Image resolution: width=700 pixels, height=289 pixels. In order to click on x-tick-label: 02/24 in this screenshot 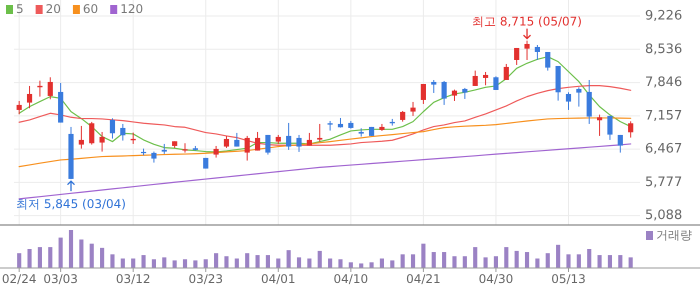, I will do `click(19, 279)`.